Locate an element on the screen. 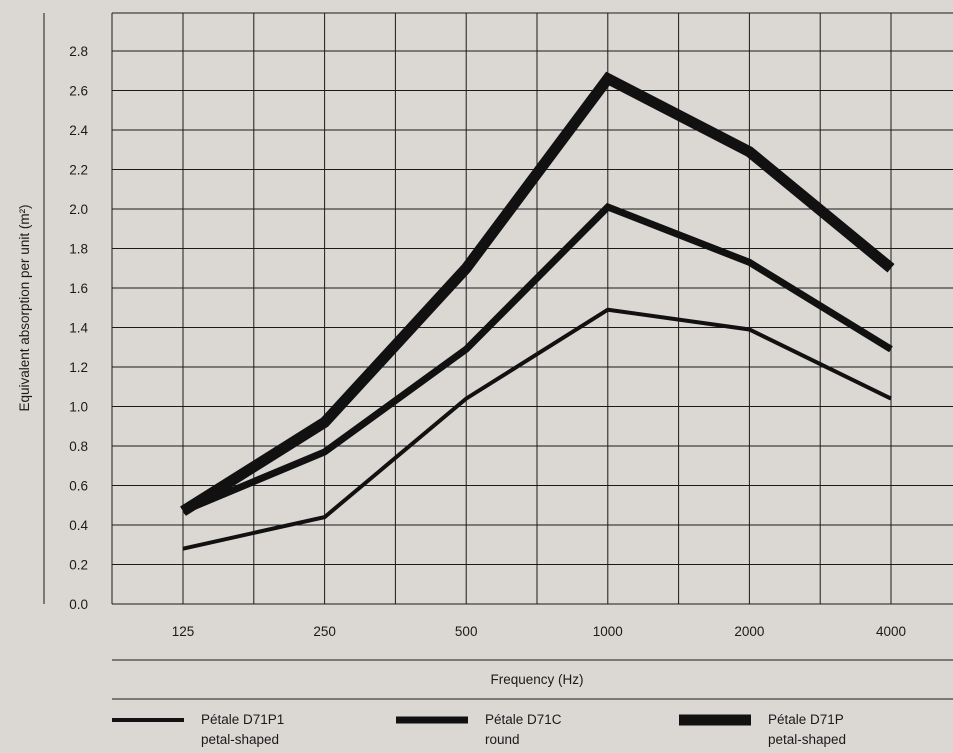  y-axis-title: Equivalent absorption per unit (m²) is located at coordinates (24, 307).